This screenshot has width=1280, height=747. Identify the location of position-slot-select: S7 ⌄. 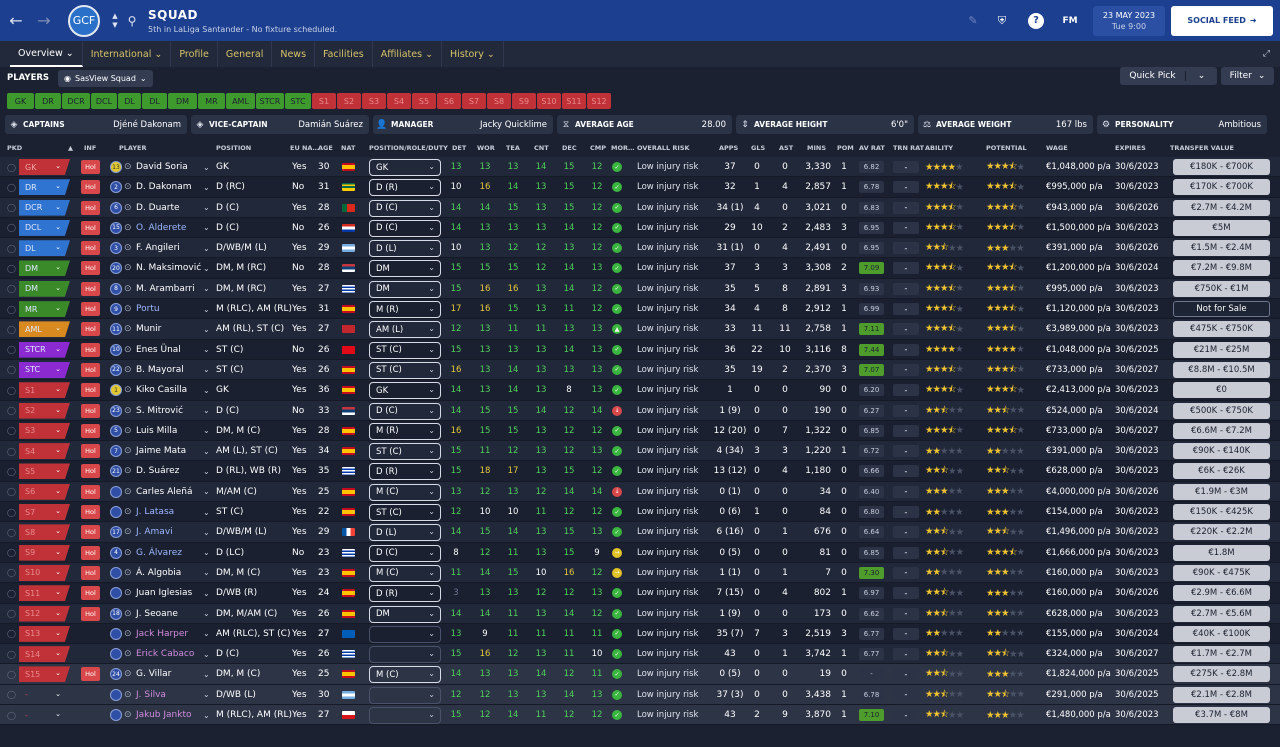
(44, 512).